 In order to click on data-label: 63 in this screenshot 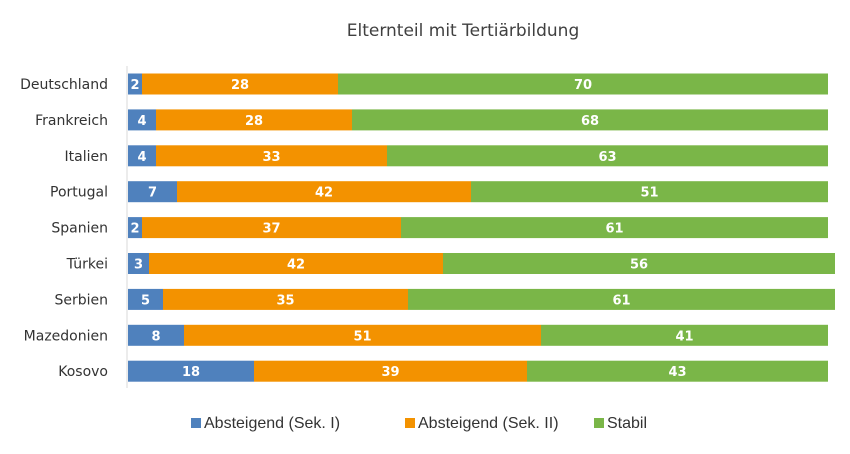, I will do `click(607, 157)`.